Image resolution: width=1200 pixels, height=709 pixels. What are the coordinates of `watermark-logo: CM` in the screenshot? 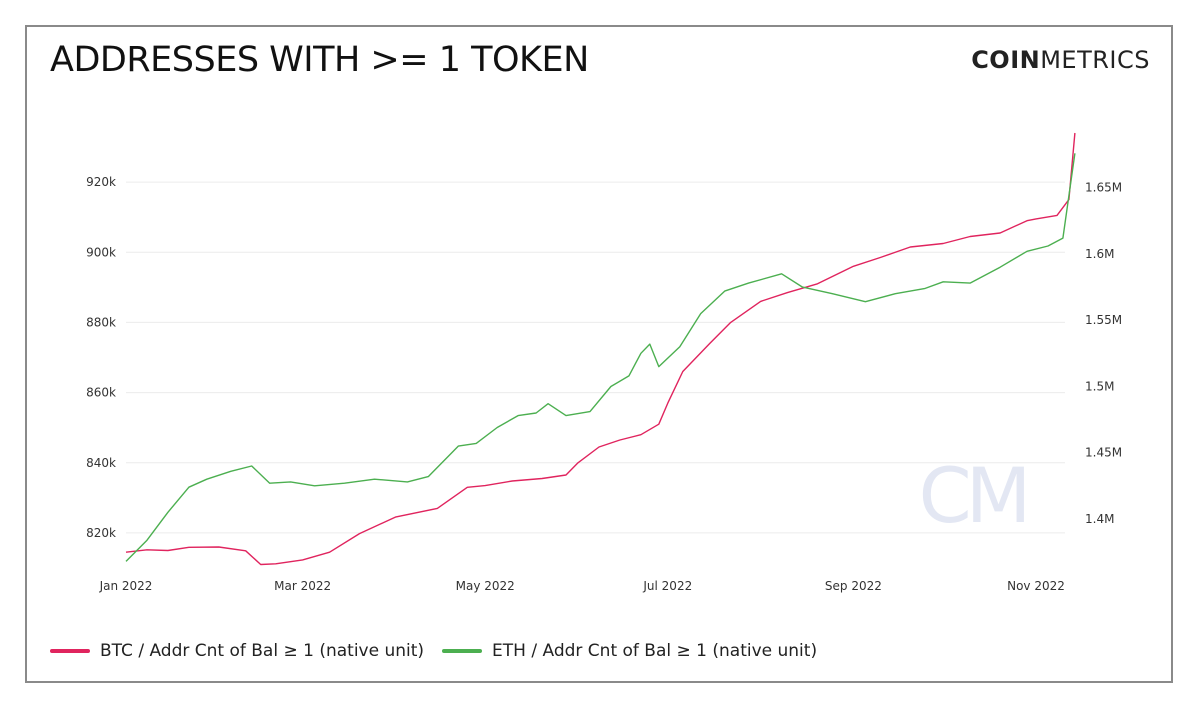 It's located at (972, 495).